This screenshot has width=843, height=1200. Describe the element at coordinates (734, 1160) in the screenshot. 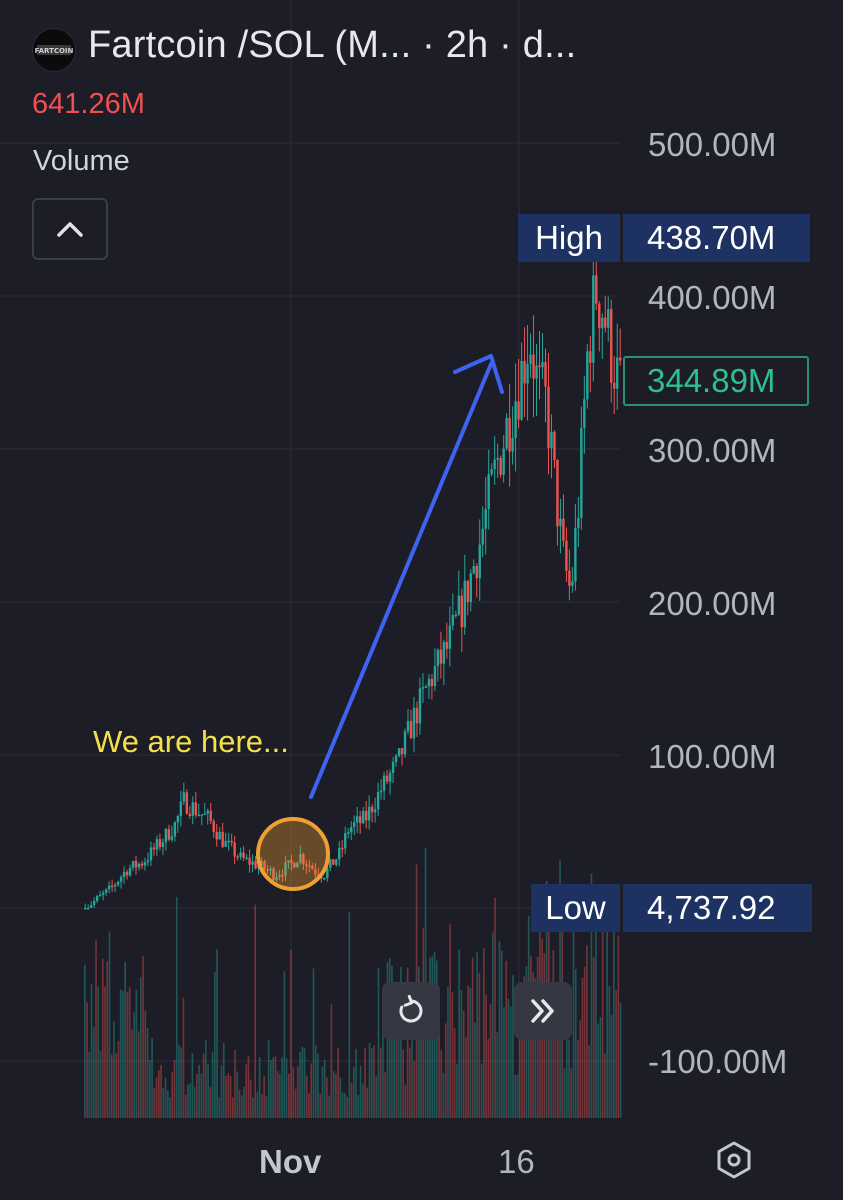

I see `settings-hexagon-icon` at that location.